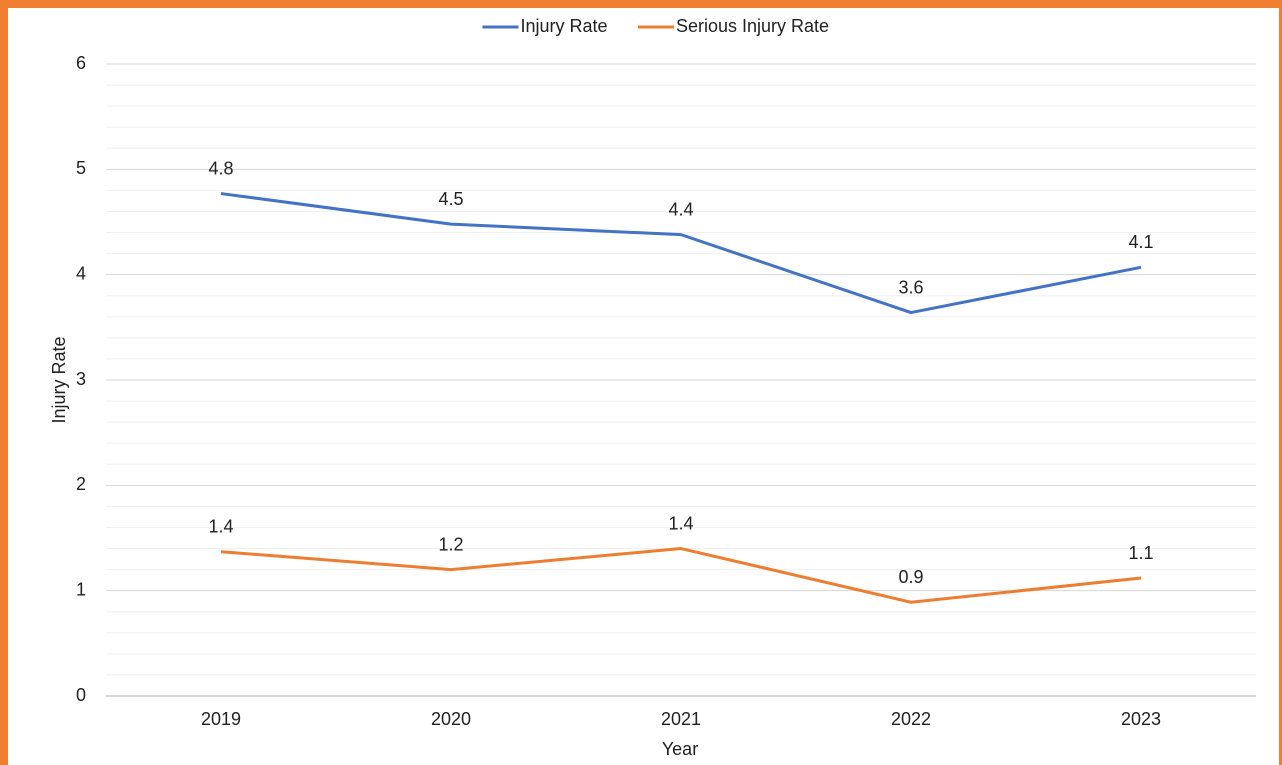 This screenshot has width=1282, height=765. What do you see at coordinates (752, 26) in the screenshot?
I see `legend-label: Serious Injury Rate` at bounding box center [752, 26].